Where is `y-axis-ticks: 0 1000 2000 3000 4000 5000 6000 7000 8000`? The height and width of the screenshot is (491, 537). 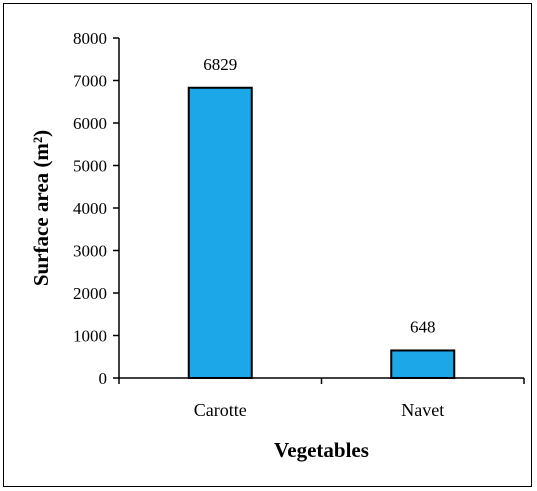
y-axis-ticks: 0 1000 2000 3000 4000 5000 6000 7000 8000 is located at coordinates (96, 208).